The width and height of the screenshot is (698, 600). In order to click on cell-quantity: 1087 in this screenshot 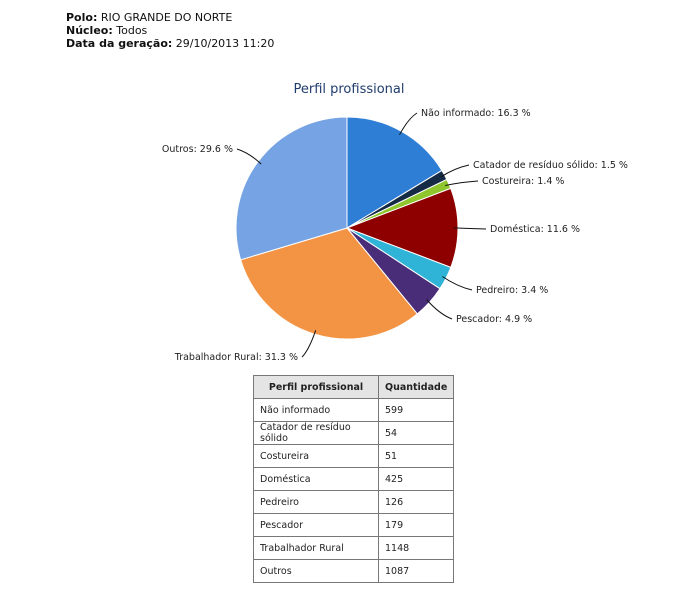, I will do `click(416, 571)`.